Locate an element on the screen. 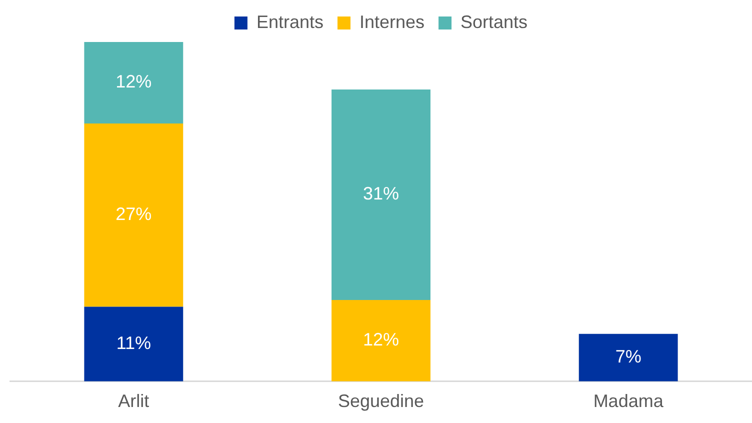 The image size is (752, 423). legend-label: Internes is located at coordinates (392, 22).